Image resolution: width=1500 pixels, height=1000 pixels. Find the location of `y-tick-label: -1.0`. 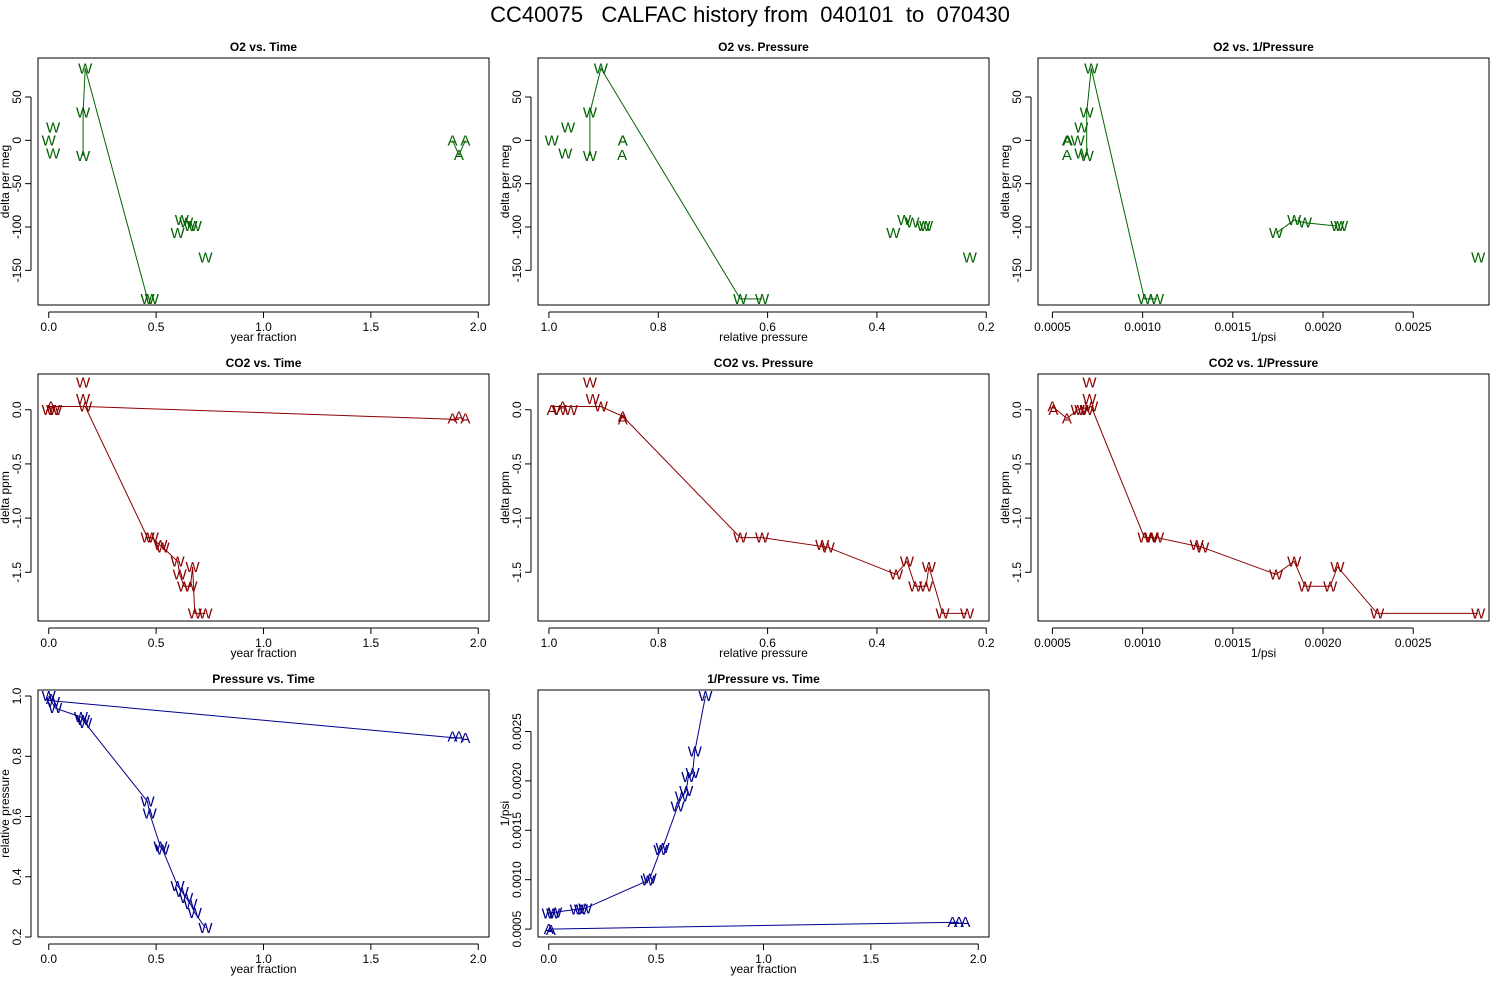

y-tick-label: -1.0 is located at coordinates (1017, 517).